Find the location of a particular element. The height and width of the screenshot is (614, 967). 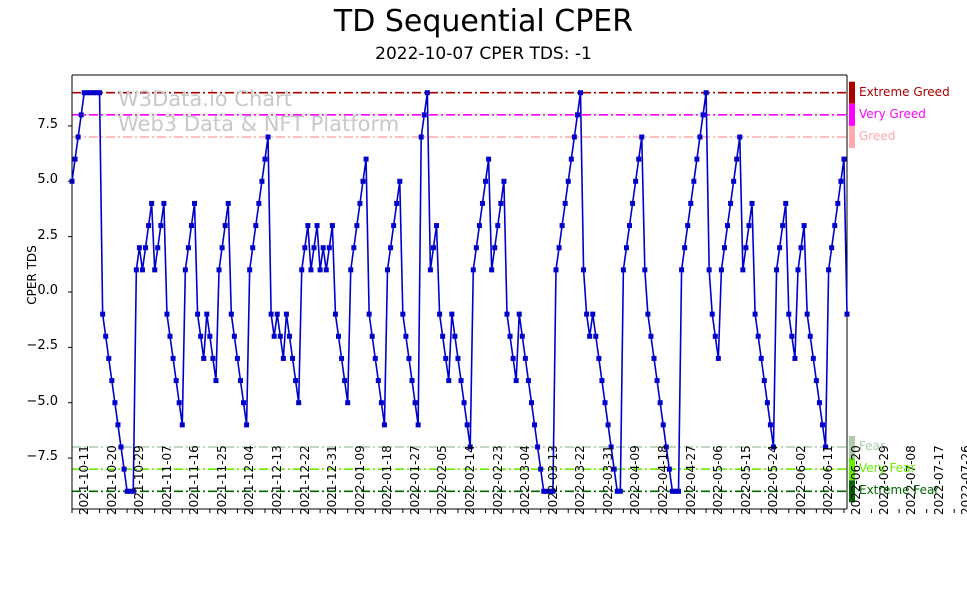

x-tick-label: 2022-04-09 is located at coordinates (635, 480).